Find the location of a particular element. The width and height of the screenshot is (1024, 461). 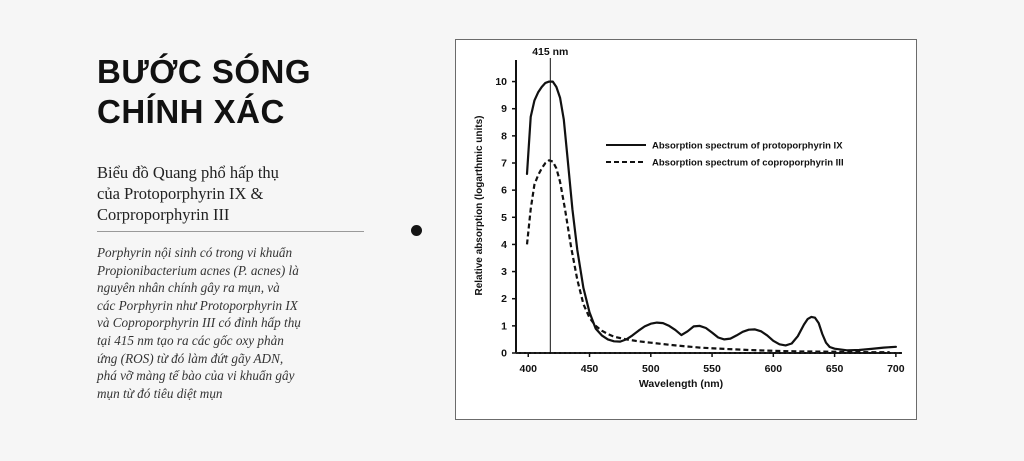

page-heading: BƯỚC SÓNG CHÍNH XÁC is located at coordinates (247, 92).